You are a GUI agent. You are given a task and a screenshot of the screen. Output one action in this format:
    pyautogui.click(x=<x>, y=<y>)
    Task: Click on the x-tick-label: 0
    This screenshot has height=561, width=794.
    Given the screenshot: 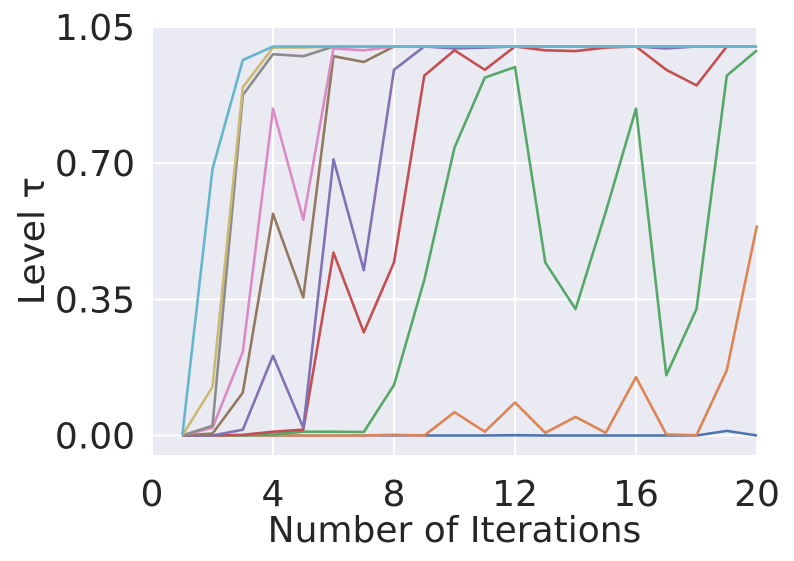 What is the action you would take?
    pyautogui.click(x=152, y=494)
    